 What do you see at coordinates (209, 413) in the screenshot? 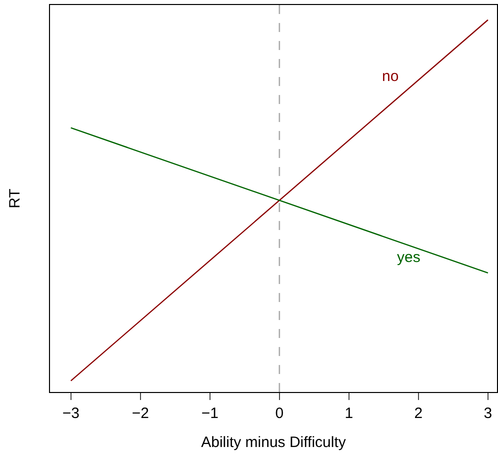
I see `x-tick-label: −1` at bounding box center [209, 413].